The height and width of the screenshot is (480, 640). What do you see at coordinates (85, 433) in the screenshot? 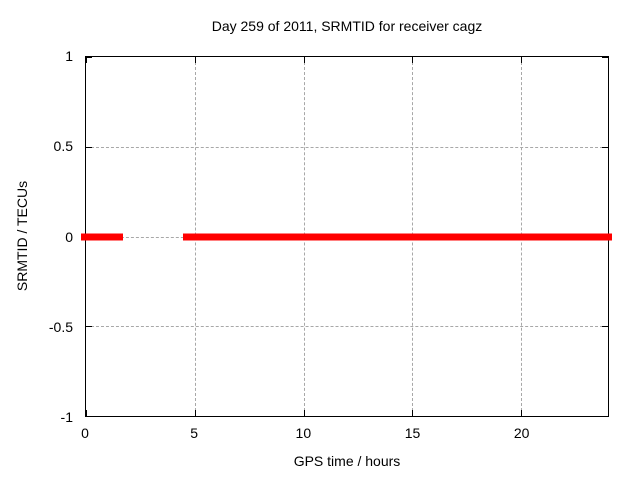
I see `x-tick-label: 0` at bounding box center [85, 433].